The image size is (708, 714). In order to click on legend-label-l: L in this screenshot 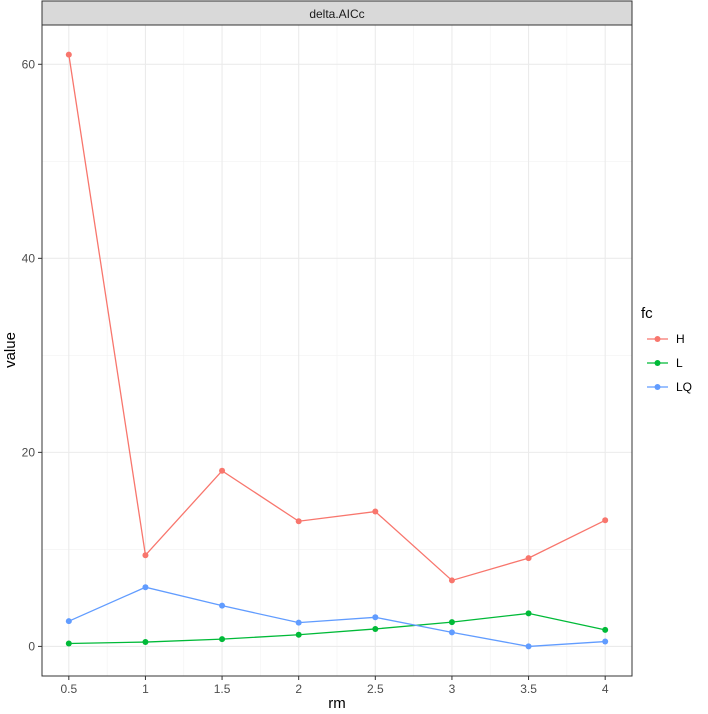, I will do `click(679, 363)`.